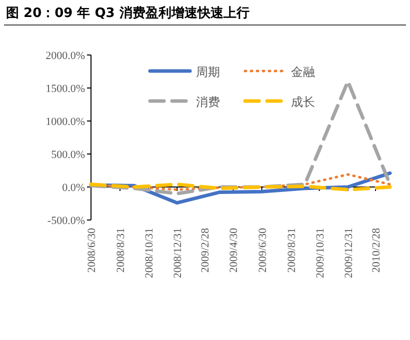 Image resolution: width=410 pixels, height=340 pixels. I want to click on y-tick-label: 2000.0%, so click(65, 56).